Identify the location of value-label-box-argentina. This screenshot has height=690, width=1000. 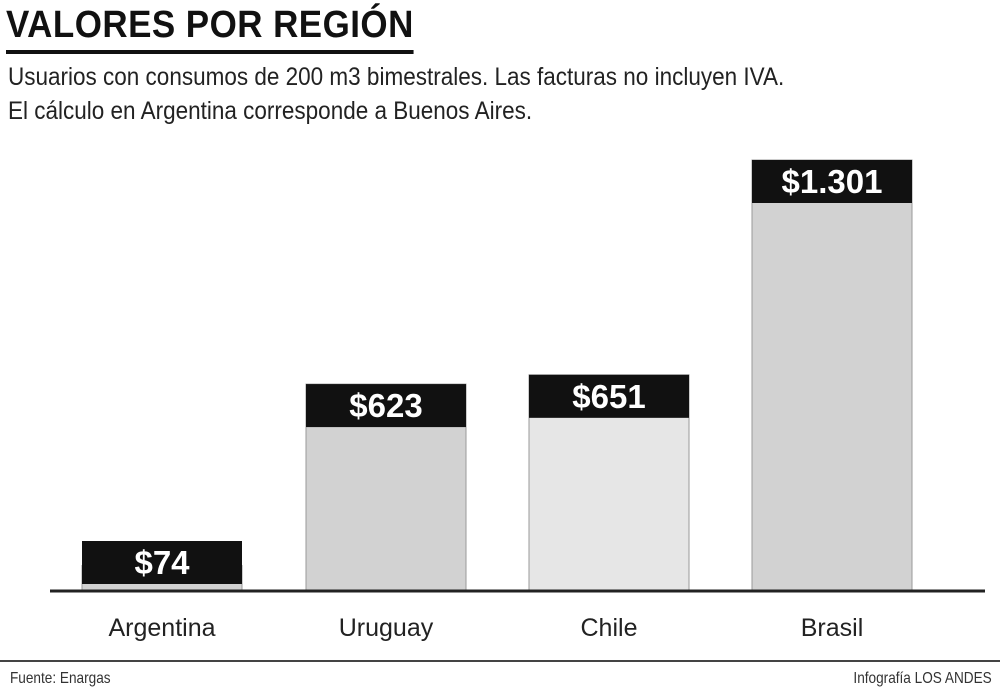
(162, 562).